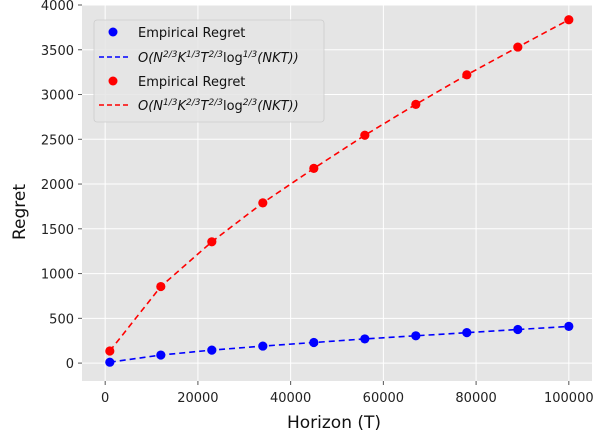 The width and height of the screenshot is (602, 442). I want to click on x-tick-label: 20000, so click(197, 398).